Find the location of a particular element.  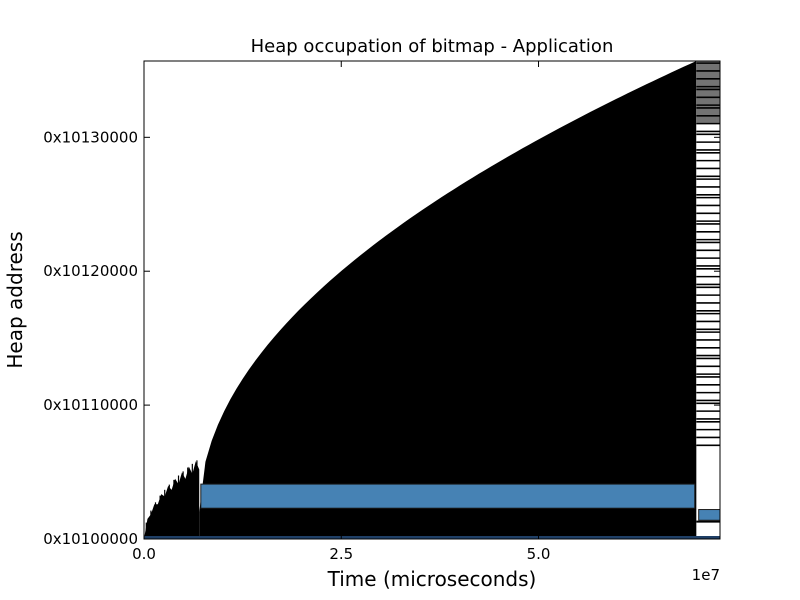

y-tick-label: 0x10130000 is located at coordinates (90, 137).